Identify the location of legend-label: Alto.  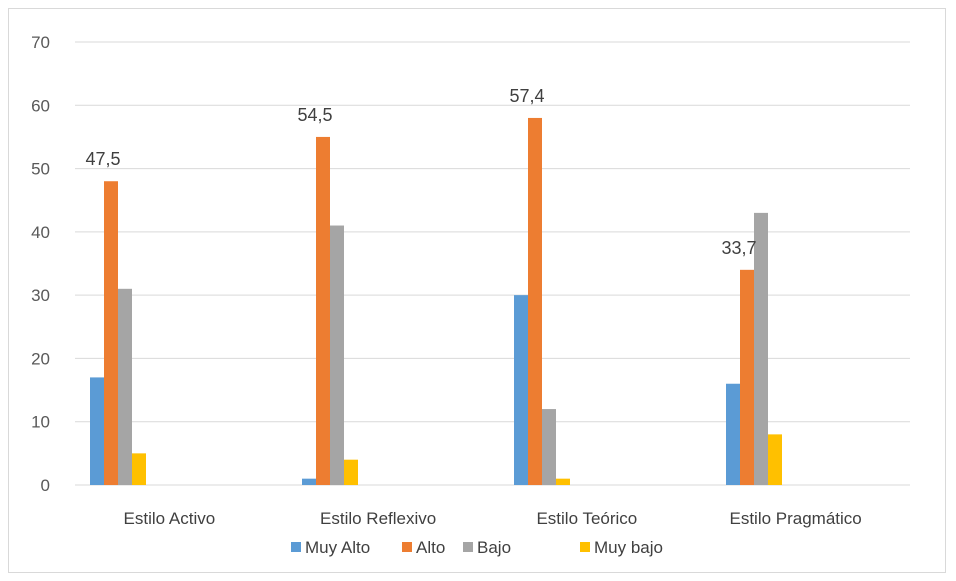
(430, 547).